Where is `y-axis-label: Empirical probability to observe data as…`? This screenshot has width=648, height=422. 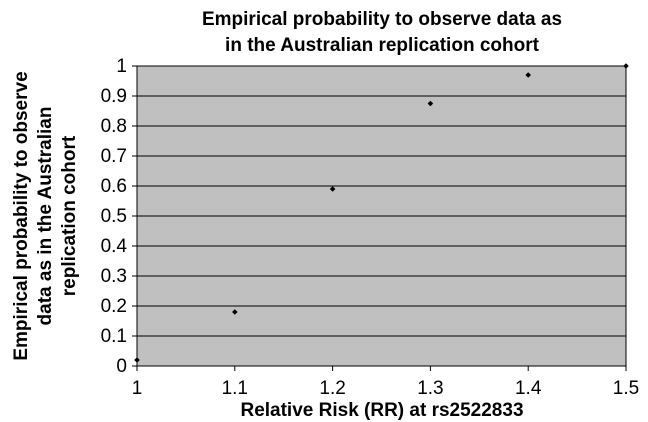
y-axis-label: Empirical probability to observe data as… is located at coordinates (45, 215).